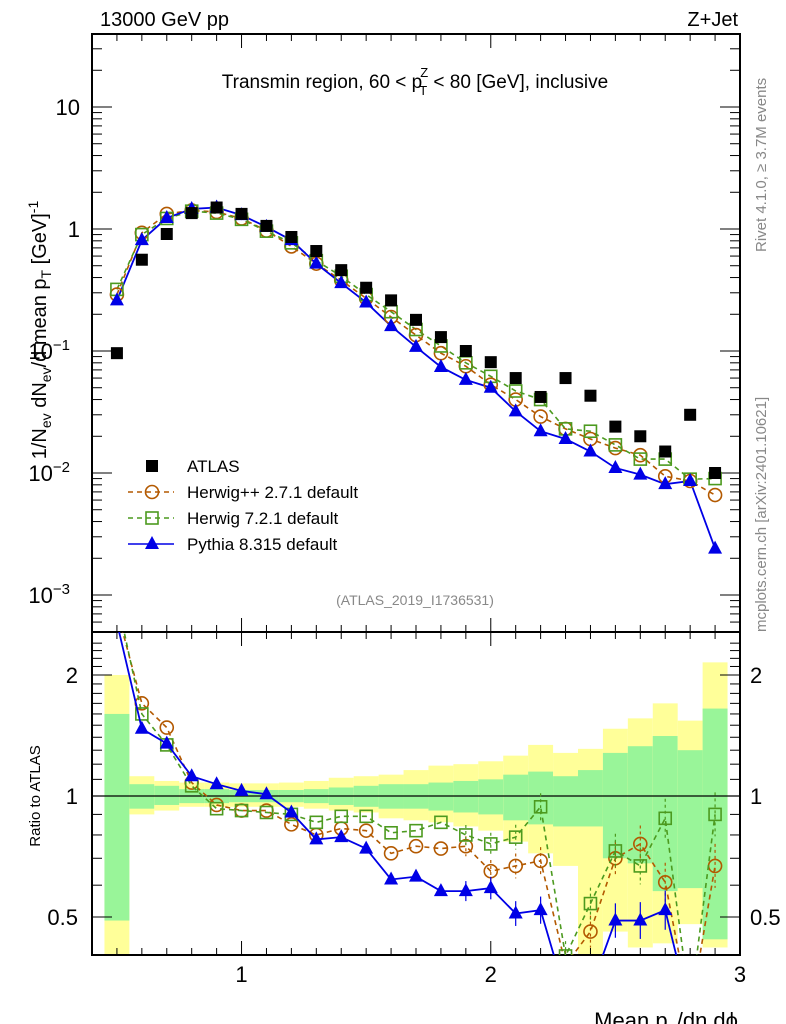  I want to click on legend-label: Herwig 7.2.1 default, so click(262, 518).